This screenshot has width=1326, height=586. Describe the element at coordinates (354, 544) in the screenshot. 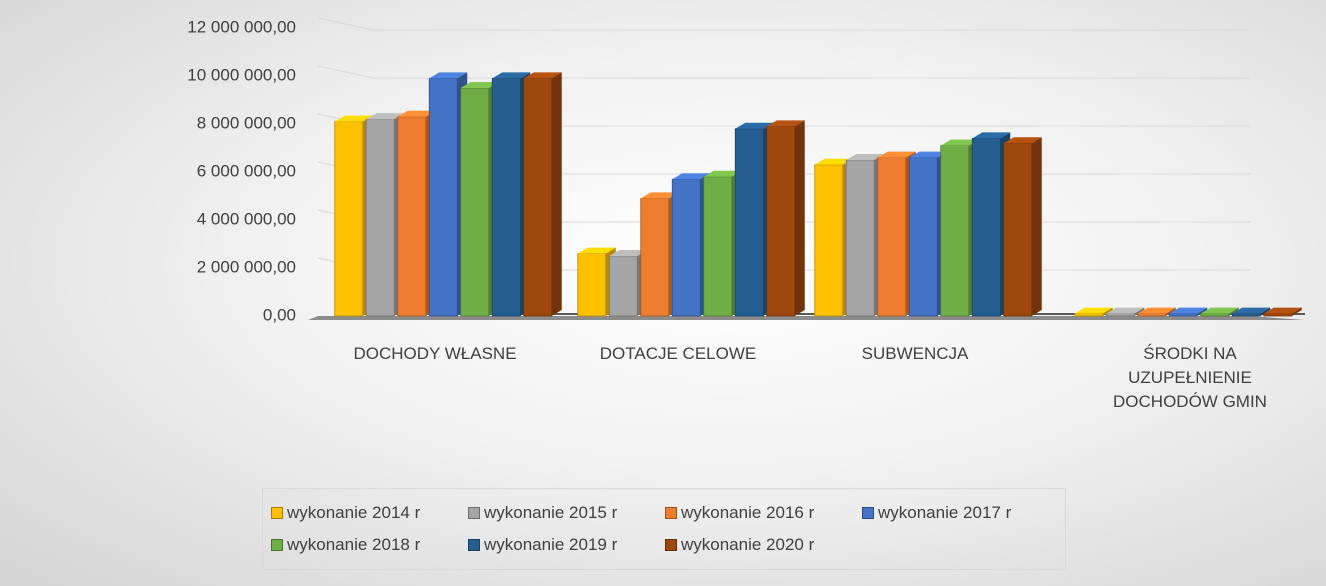

I see `legend-label: wykonanie 2018 r` at that location.